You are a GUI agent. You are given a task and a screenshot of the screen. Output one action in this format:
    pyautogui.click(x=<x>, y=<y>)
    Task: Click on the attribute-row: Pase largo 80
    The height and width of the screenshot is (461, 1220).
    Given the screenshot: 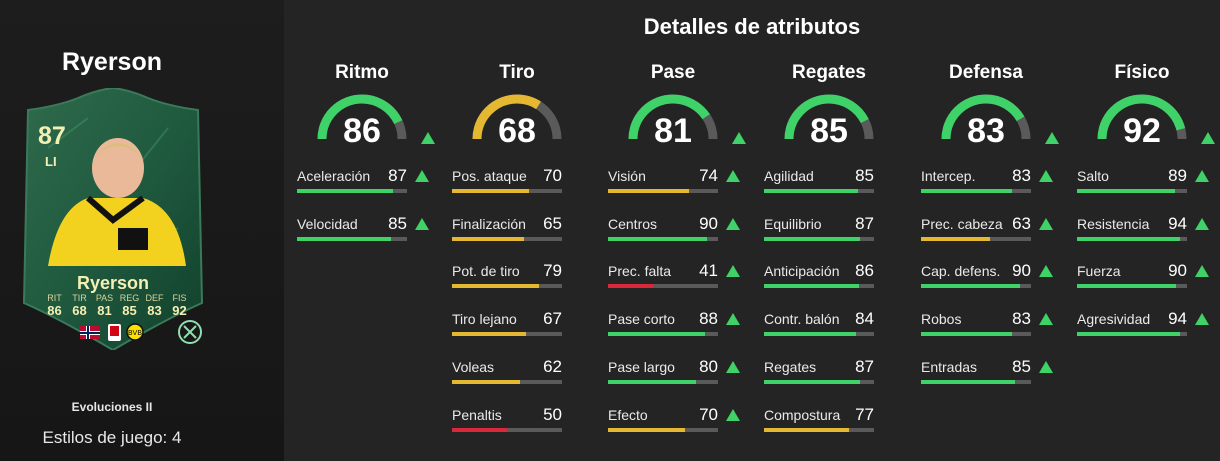 What is the action you would take?
    pyautogui.click(x=683, y=373)
    